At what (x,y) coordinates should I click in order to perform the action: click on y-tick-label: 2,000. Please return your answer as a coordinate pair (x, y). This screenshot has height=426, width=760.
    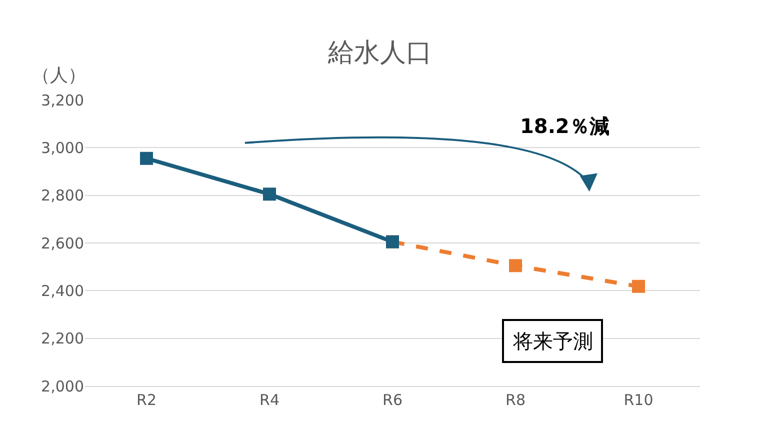
    Looking at the image, I should click on (62, 386).